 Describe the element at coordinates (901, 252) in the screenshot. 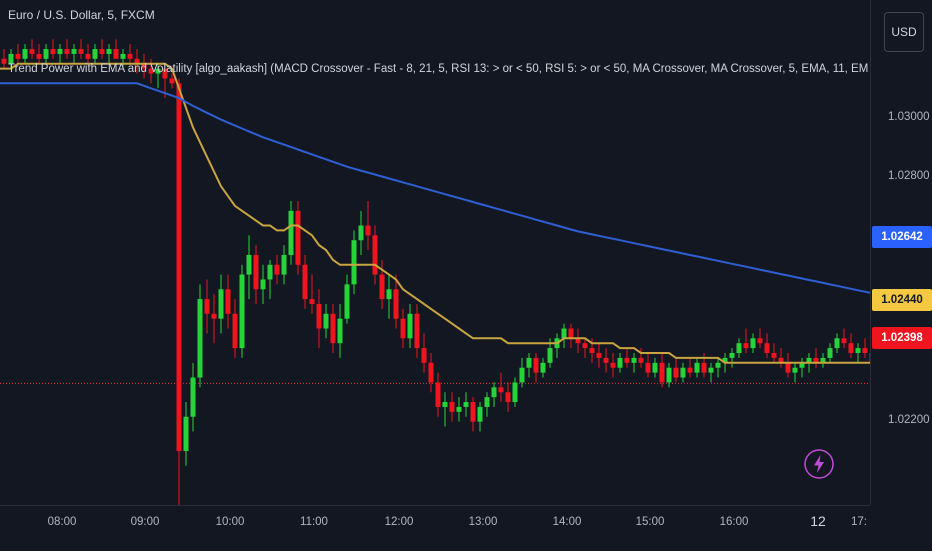

I see `price-axis` at that location.